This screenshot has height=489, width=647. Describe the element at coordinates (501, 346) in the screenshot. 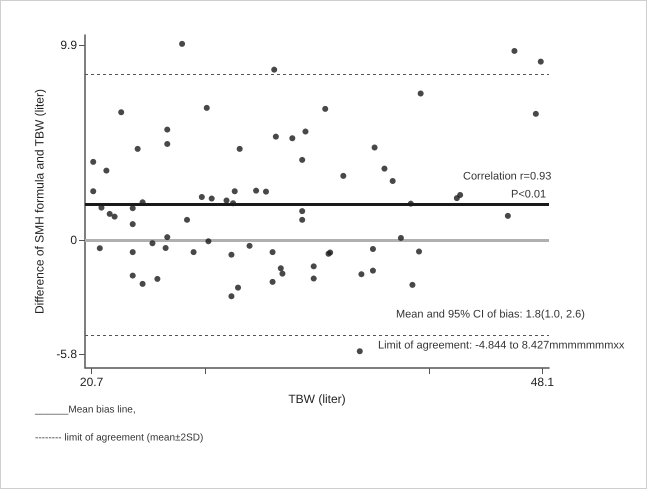

I see `annotation: Limit of agreement: -4.844 to 8.427mmmmmmmxx` at that location.